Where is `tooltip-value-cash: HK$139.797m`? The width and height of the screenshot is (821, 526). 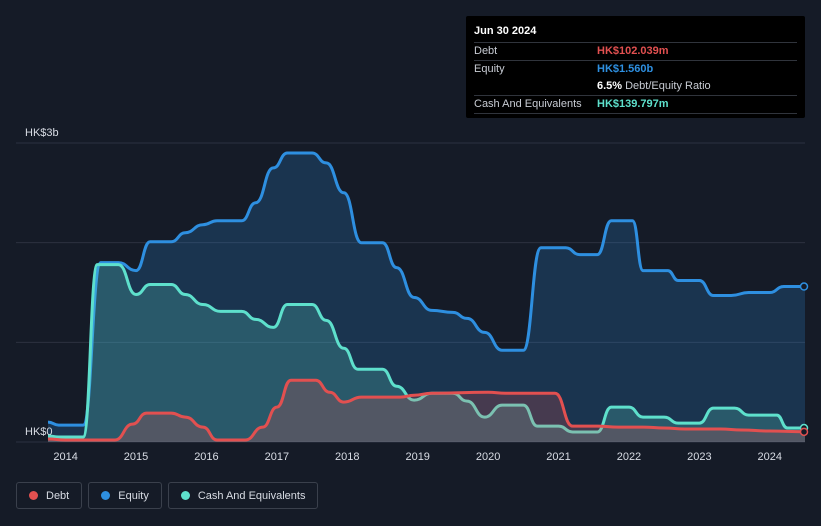
tooltip-value-cash: HK$139.797m is located at coordinates (633, 104).